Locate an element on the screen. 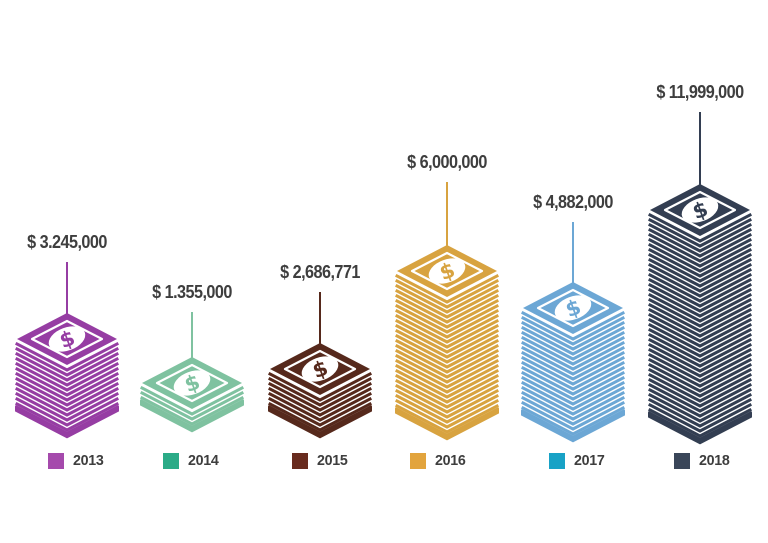  legend-swatch-2013 is located at coordinates (56, 460).